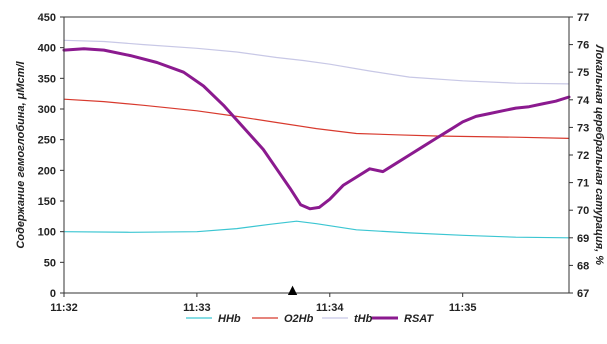  Describe the element at coordinates (21, 155) in the screenshot. I see `y-left-axis-title: Содержание гемоглобина, μMcm/l` at that location.